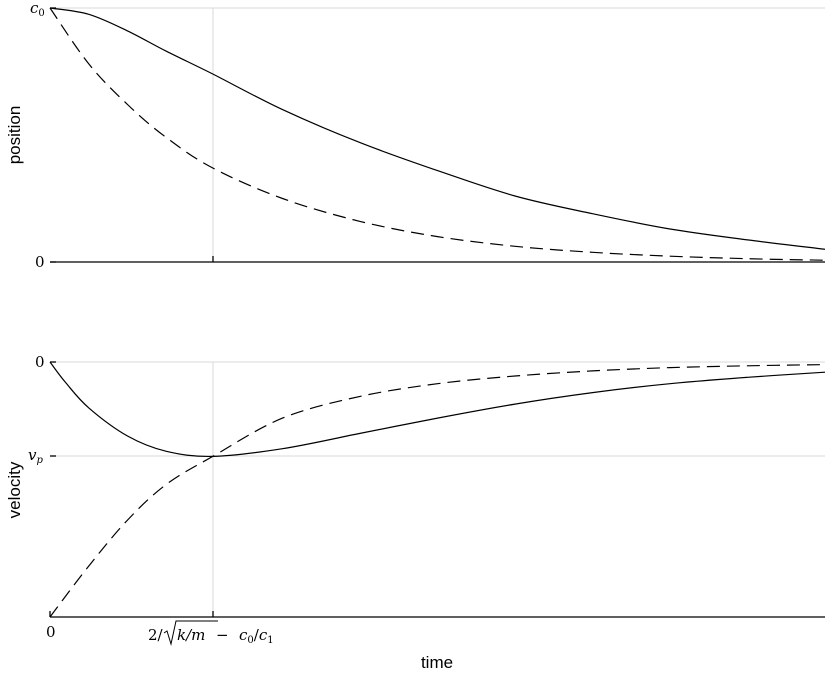 The height and width of the screenshot is (676, 830). I want to click on xtick-label-marker: 2/ k/m − c0/c1, so click(211, 633).